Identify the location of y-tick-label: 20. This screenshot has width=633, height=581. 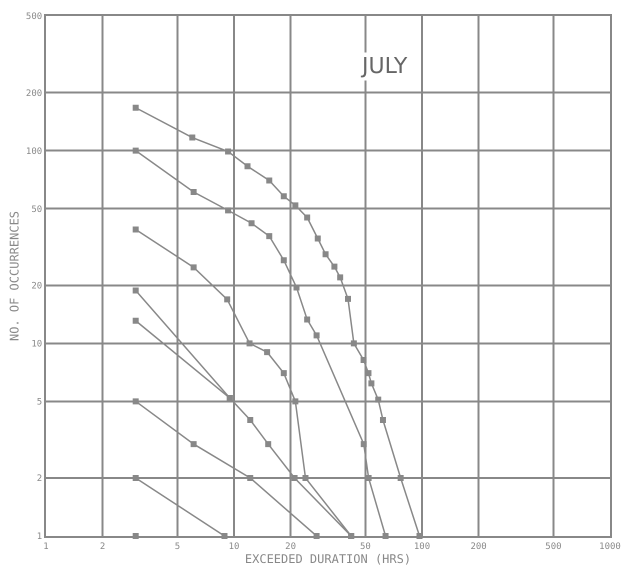
(36, 286).